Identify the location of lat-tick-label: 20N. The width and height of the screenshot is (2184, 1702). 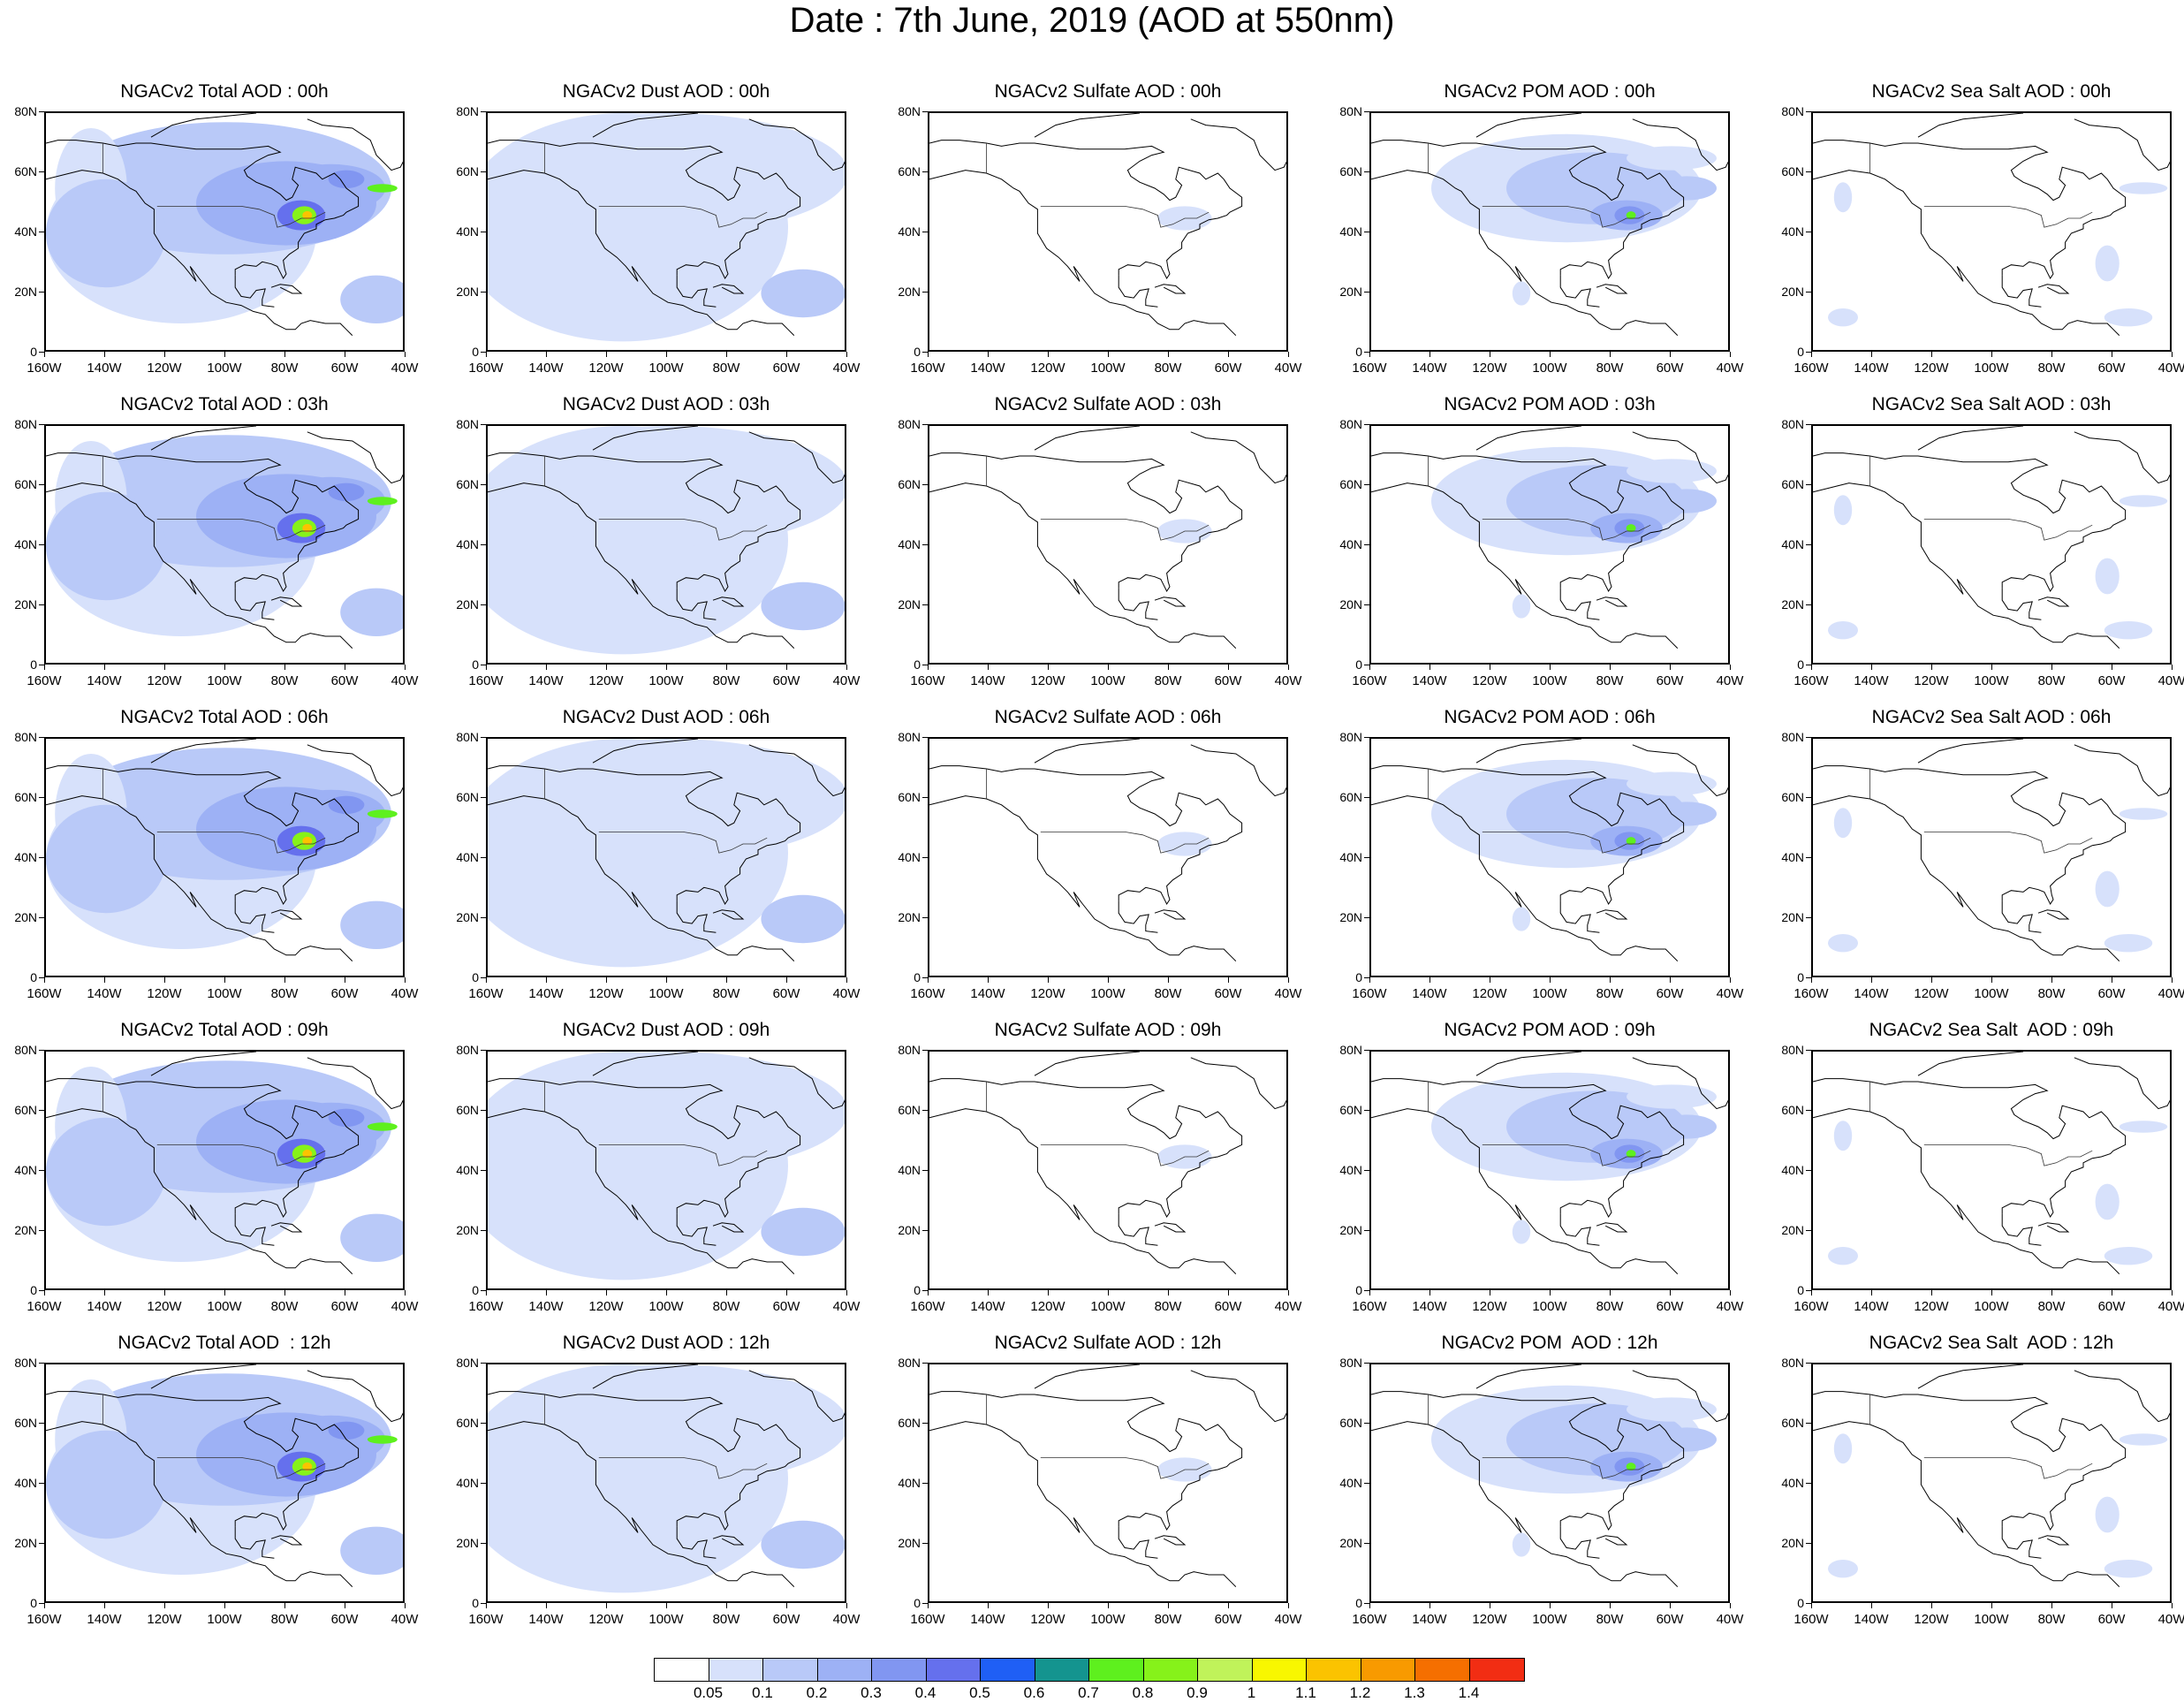
(468, 1543).